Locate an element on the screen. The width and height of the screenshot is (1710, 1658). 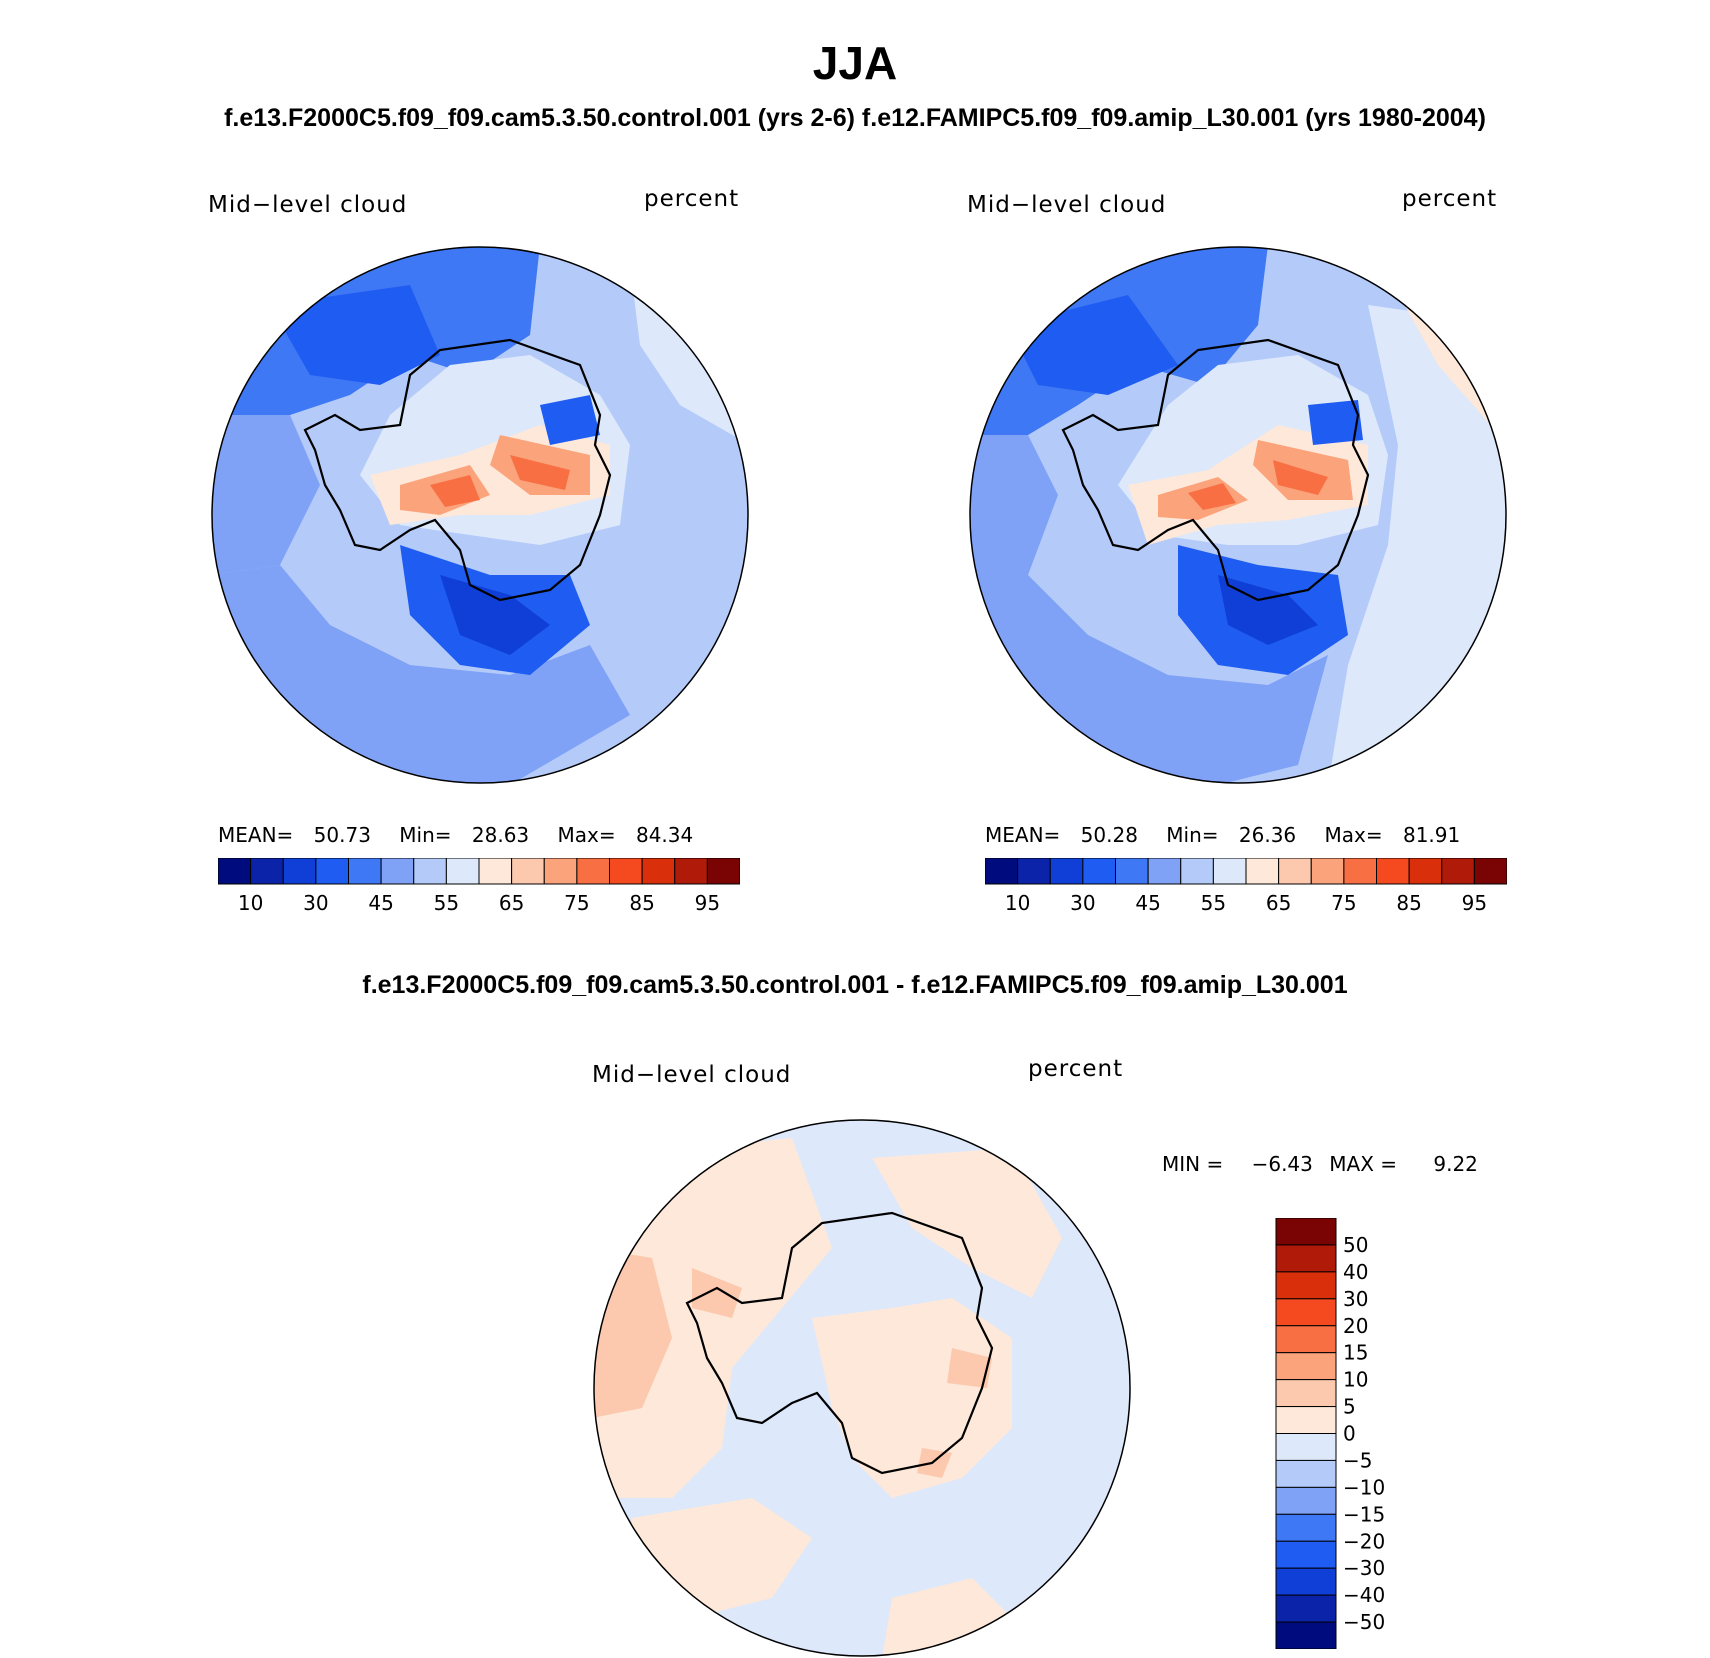
panel3-min-value: −6.43 is located at coordinates (1282, 1164).